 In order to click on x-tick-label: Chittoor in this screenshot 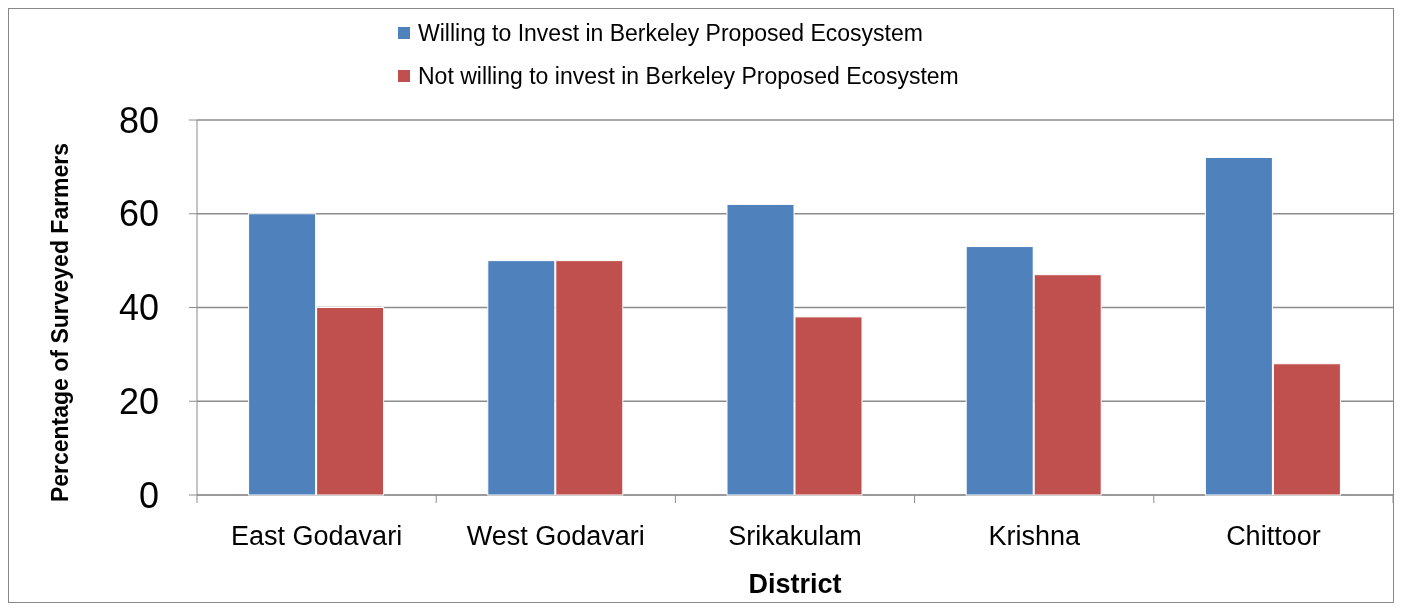, I will do `click(1273, 536)`.